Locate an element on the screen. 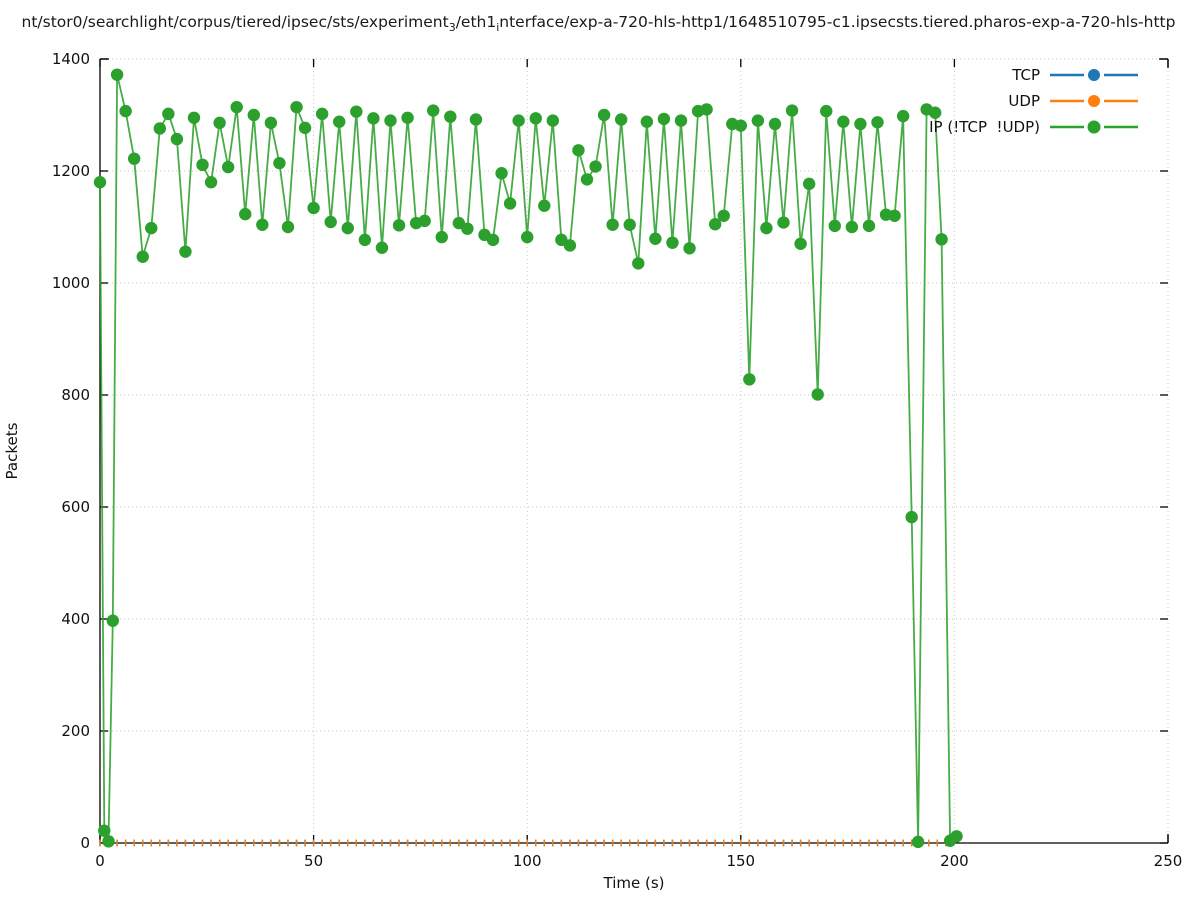 The image size is (1197, 900). title-subscript: i is located at coordinates (498, 27).